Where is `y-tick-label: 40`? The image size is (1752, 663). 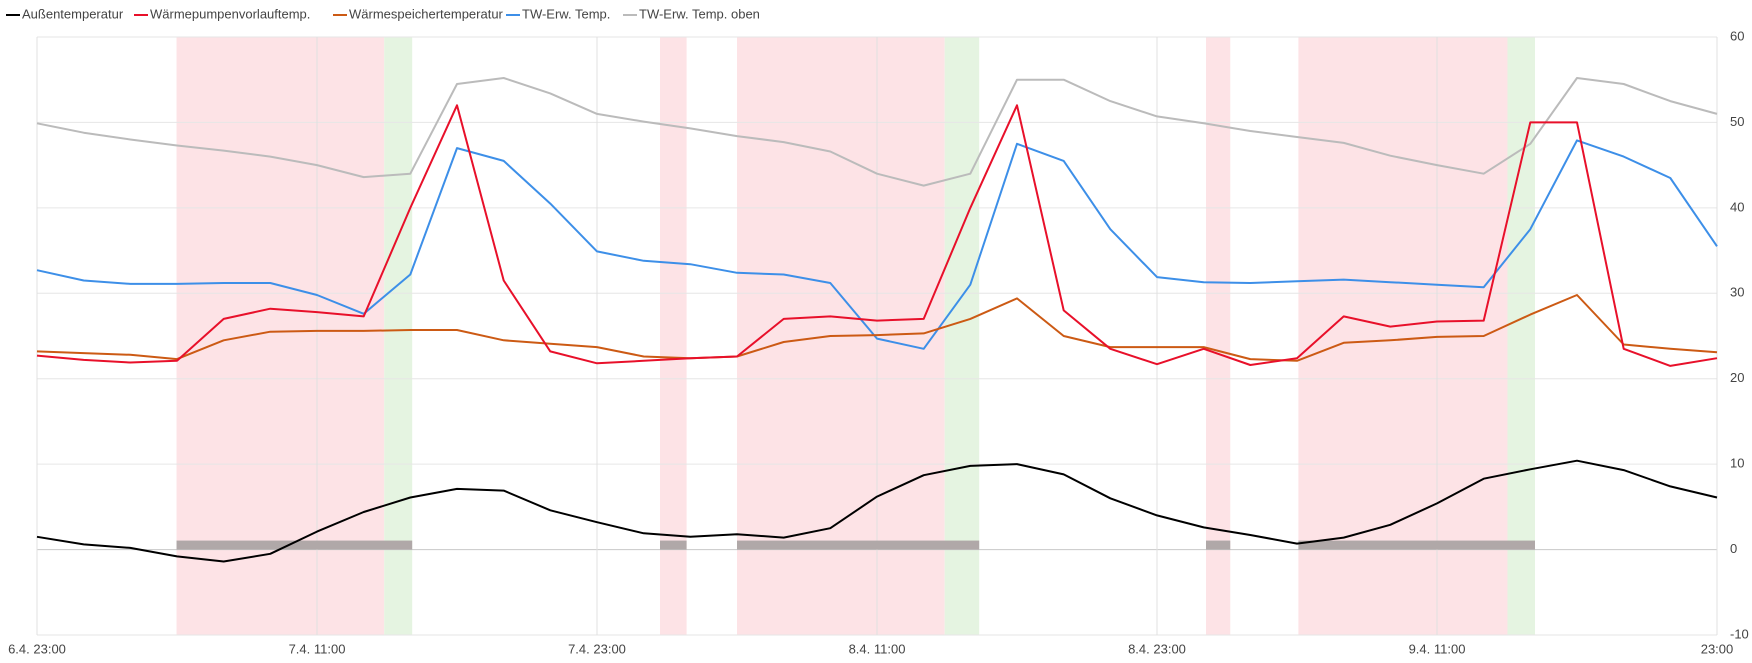
y-tick-label: 40 is located at coordinates (1737, 206).